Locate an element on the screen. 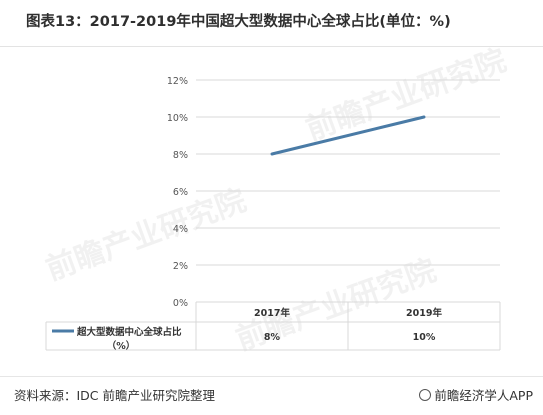 The height and width of the screenshot is (415, 543). brand: 前瞻经济学人APP is located at coordinates (476, 394).